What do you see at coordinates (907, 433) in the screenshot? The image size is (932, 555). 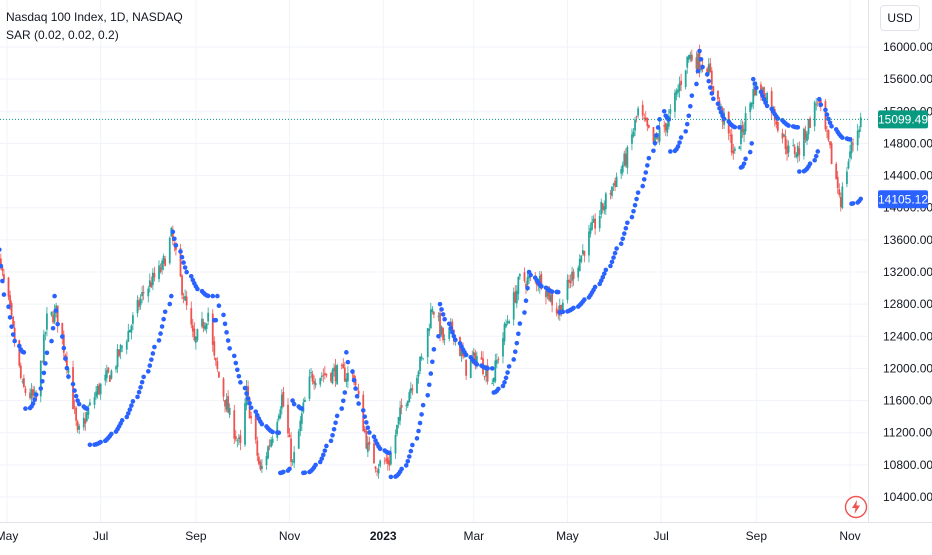 I see `price-tick-label: 11200.00` at bounding box center [907, 433].